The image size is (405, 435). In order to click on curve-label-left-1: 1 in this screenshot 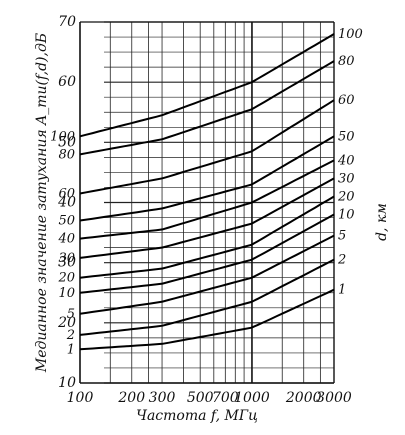, I will do `click(71, 349)`.